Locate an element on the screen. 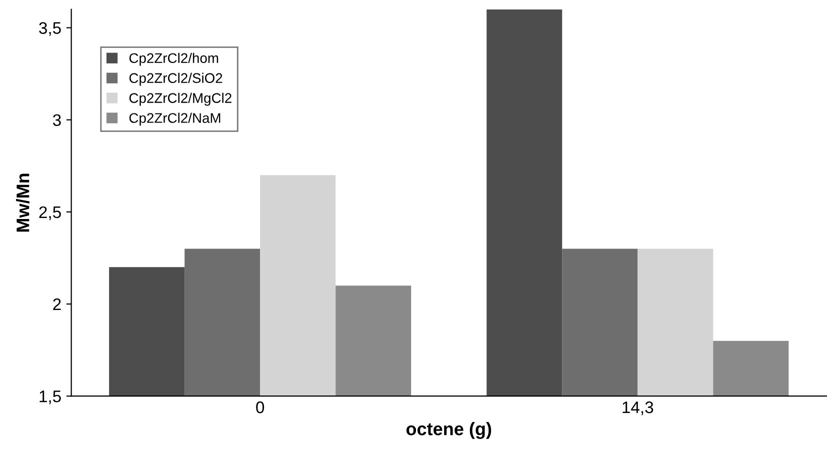 This screenshot has height=466, width=839. x-tick-label: 14,3 is located at coordinates (638, 408).